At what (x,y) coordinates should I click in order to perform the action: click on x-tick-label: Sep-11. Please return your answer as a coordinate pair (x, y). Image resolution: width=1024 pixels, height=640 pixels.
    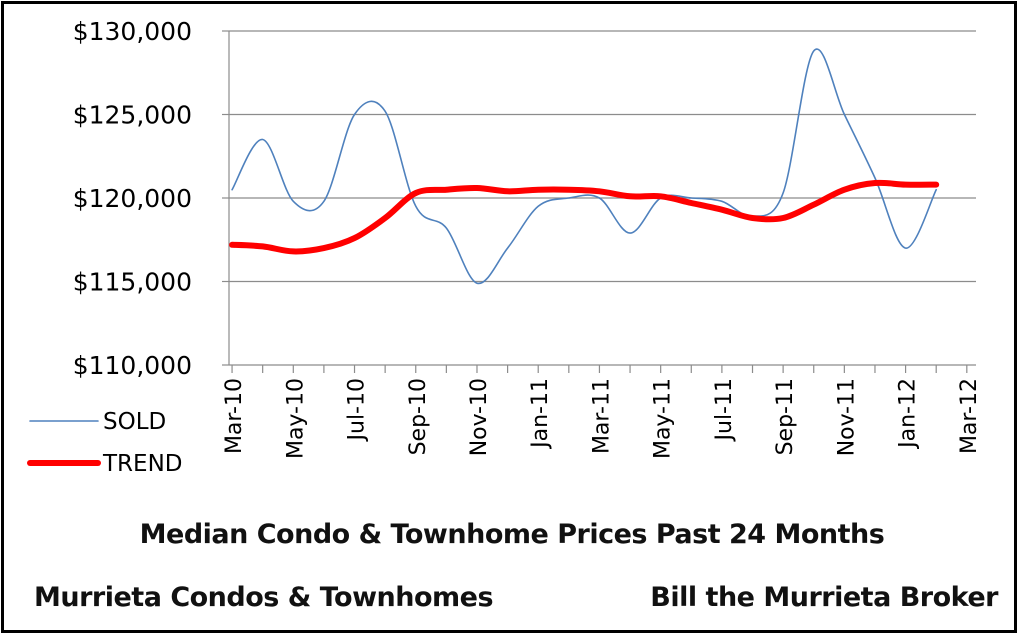
    Looking at the image, I should click on (785, 416).